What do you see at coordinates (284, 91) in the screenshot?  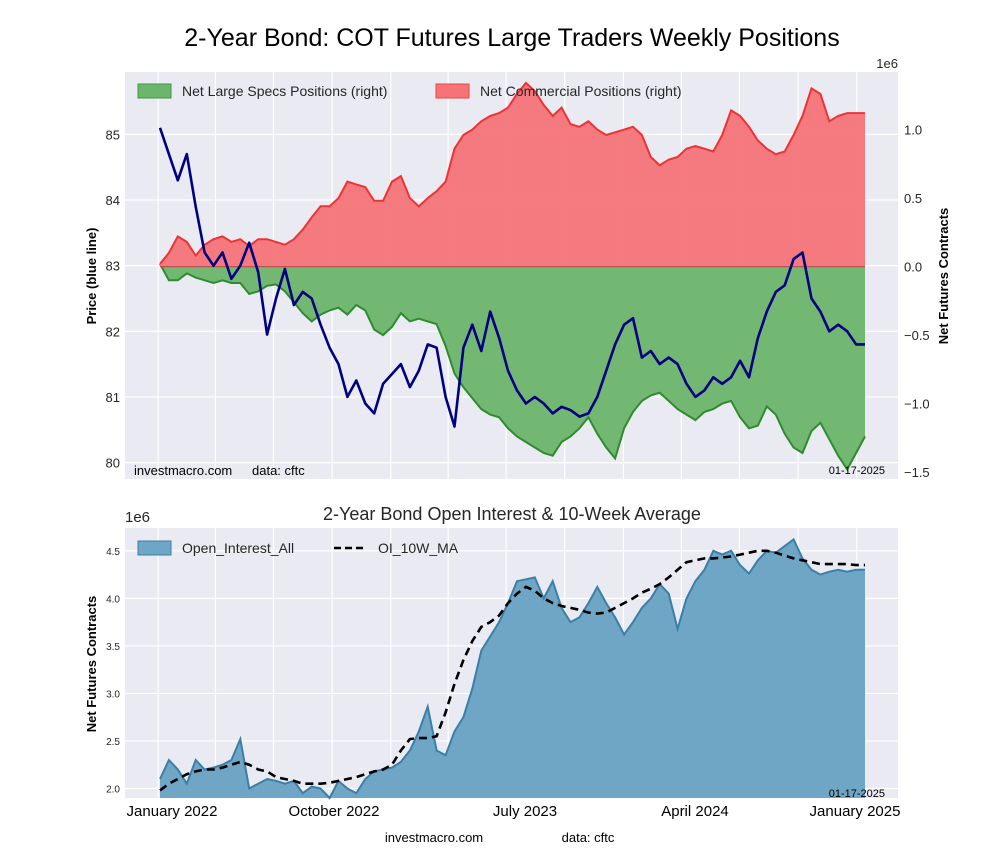 I see `legend-label-specs: Net Large Specs Positions (right)` at bounding box center [284, 91].